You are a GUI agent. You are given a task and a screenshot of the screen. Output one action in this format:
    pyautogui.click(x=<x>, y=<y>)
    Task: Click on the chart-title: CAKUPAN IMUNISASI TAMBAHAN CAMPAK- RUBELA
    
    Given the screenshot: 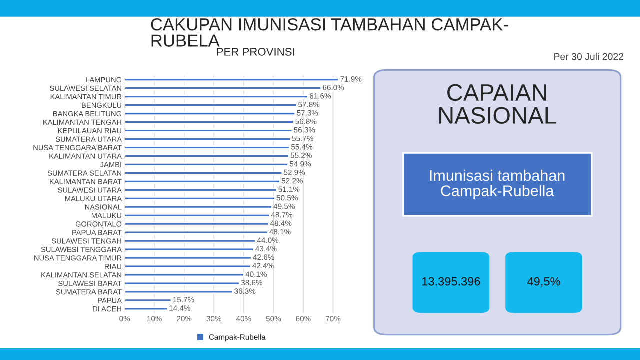 What is the action you would take?
    pyautogui.click(x=329, y=32)
    